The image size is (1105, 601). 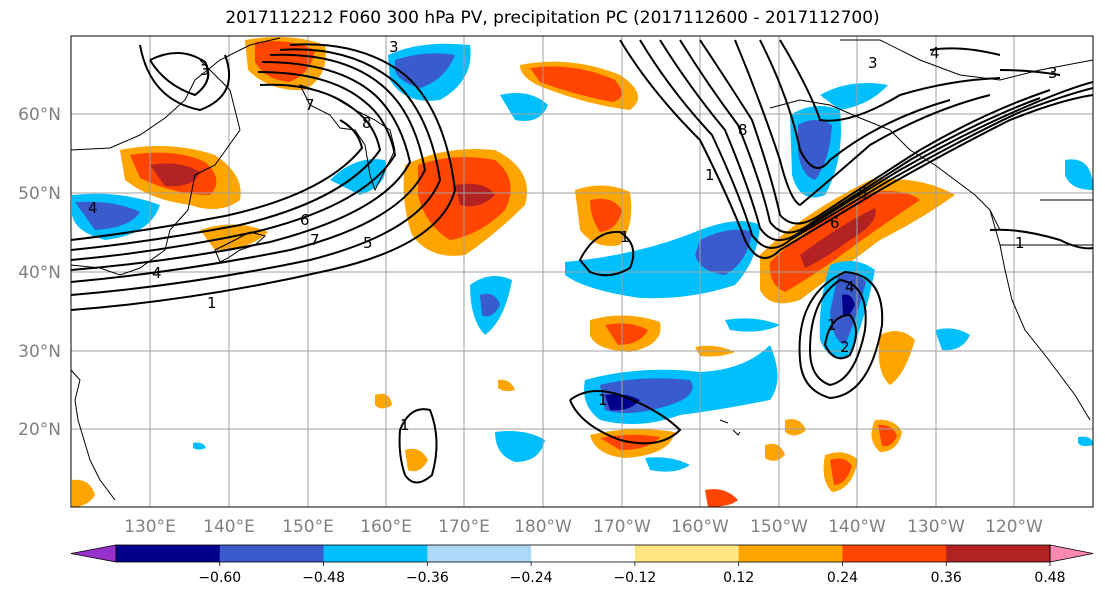 What do you see at coordinates (743, 130) in the screenshot?
I see `contour-label: 8` at bounding box center [743, 130].